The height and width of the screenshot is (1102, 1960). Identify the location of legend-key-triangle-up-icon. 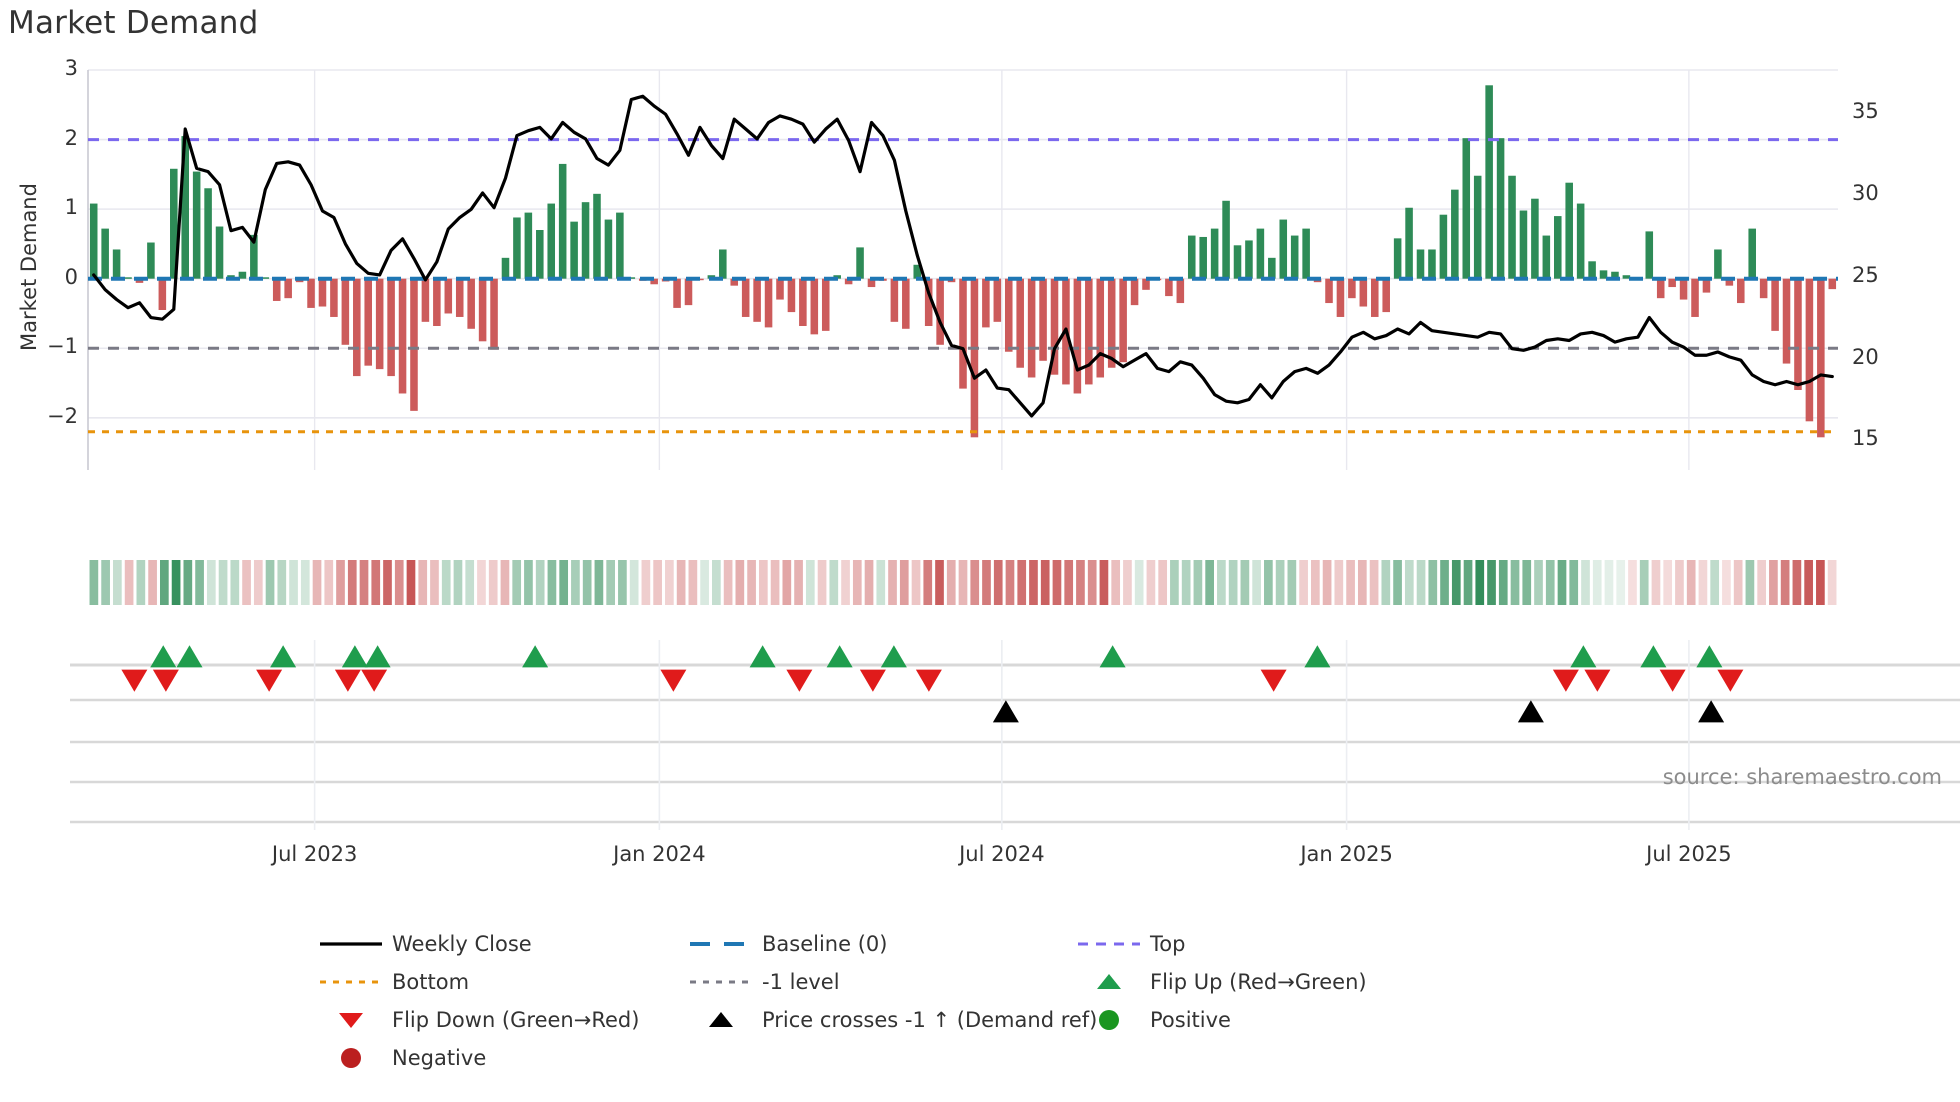
(1109, 982).